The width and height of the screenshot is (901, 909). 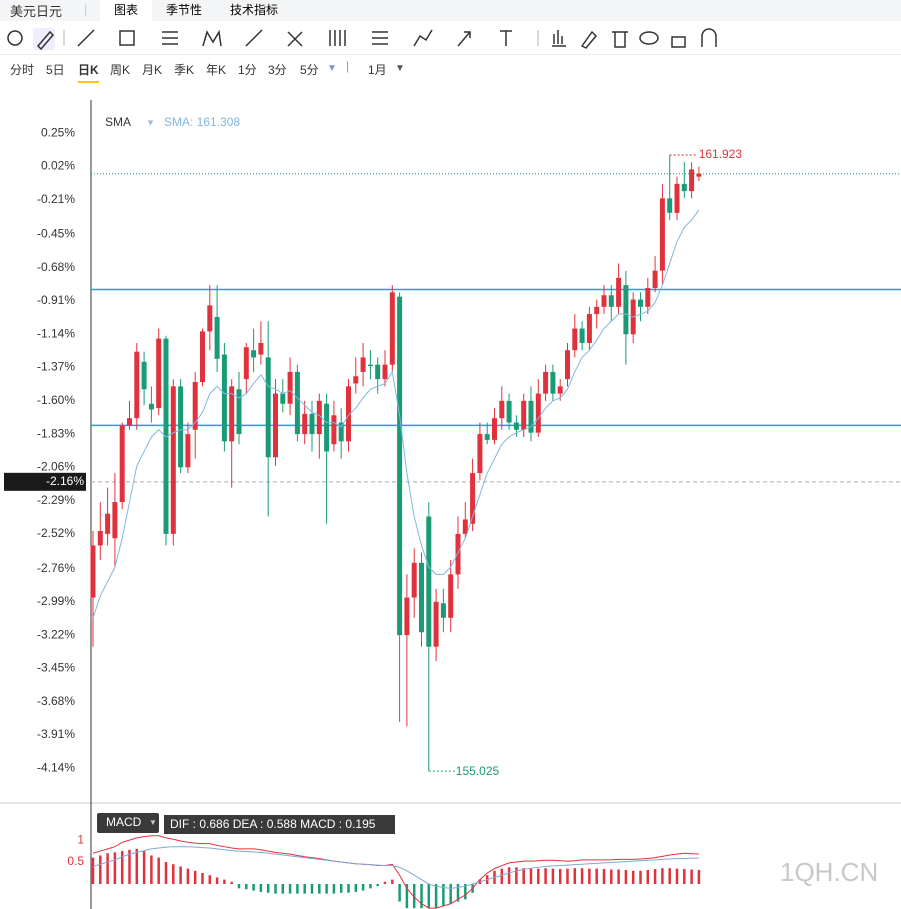 I want to click on period: 分时, so click(x=22, y=70).